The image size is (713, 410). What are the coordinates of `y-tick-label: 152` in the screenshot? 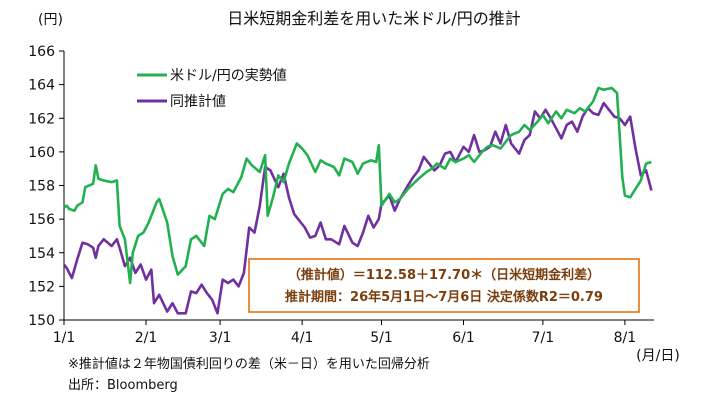 It's located at (41, 287).